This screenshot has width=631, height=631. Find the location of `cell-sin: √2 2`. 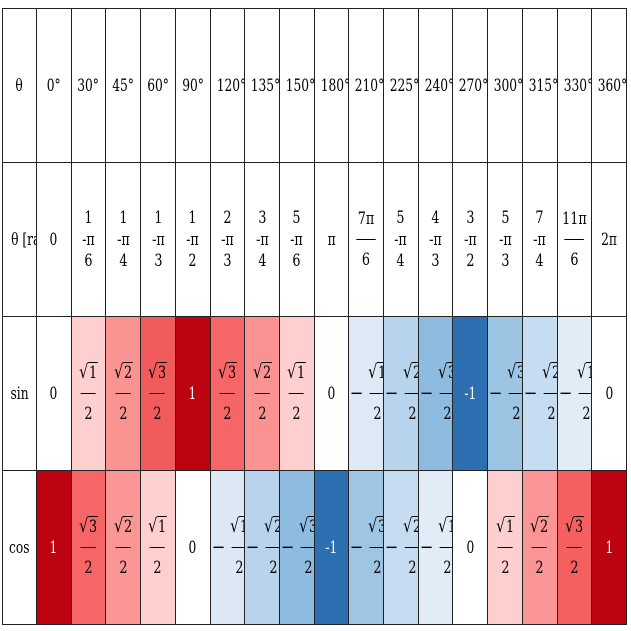

cell-sin: √2 2 is located at coordinates (123, 393).